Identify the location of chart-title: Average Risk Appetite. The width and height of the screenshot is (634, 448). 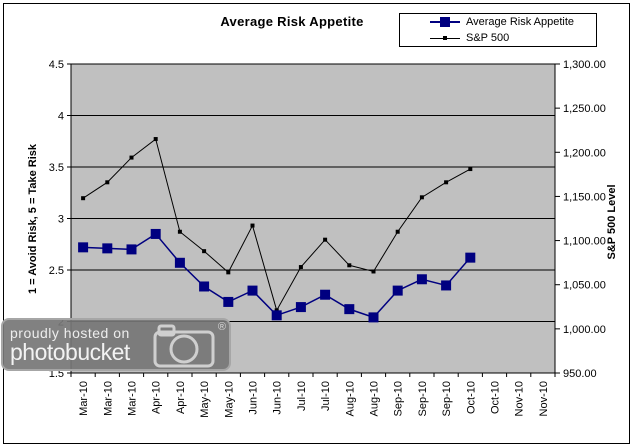
(292, 21).